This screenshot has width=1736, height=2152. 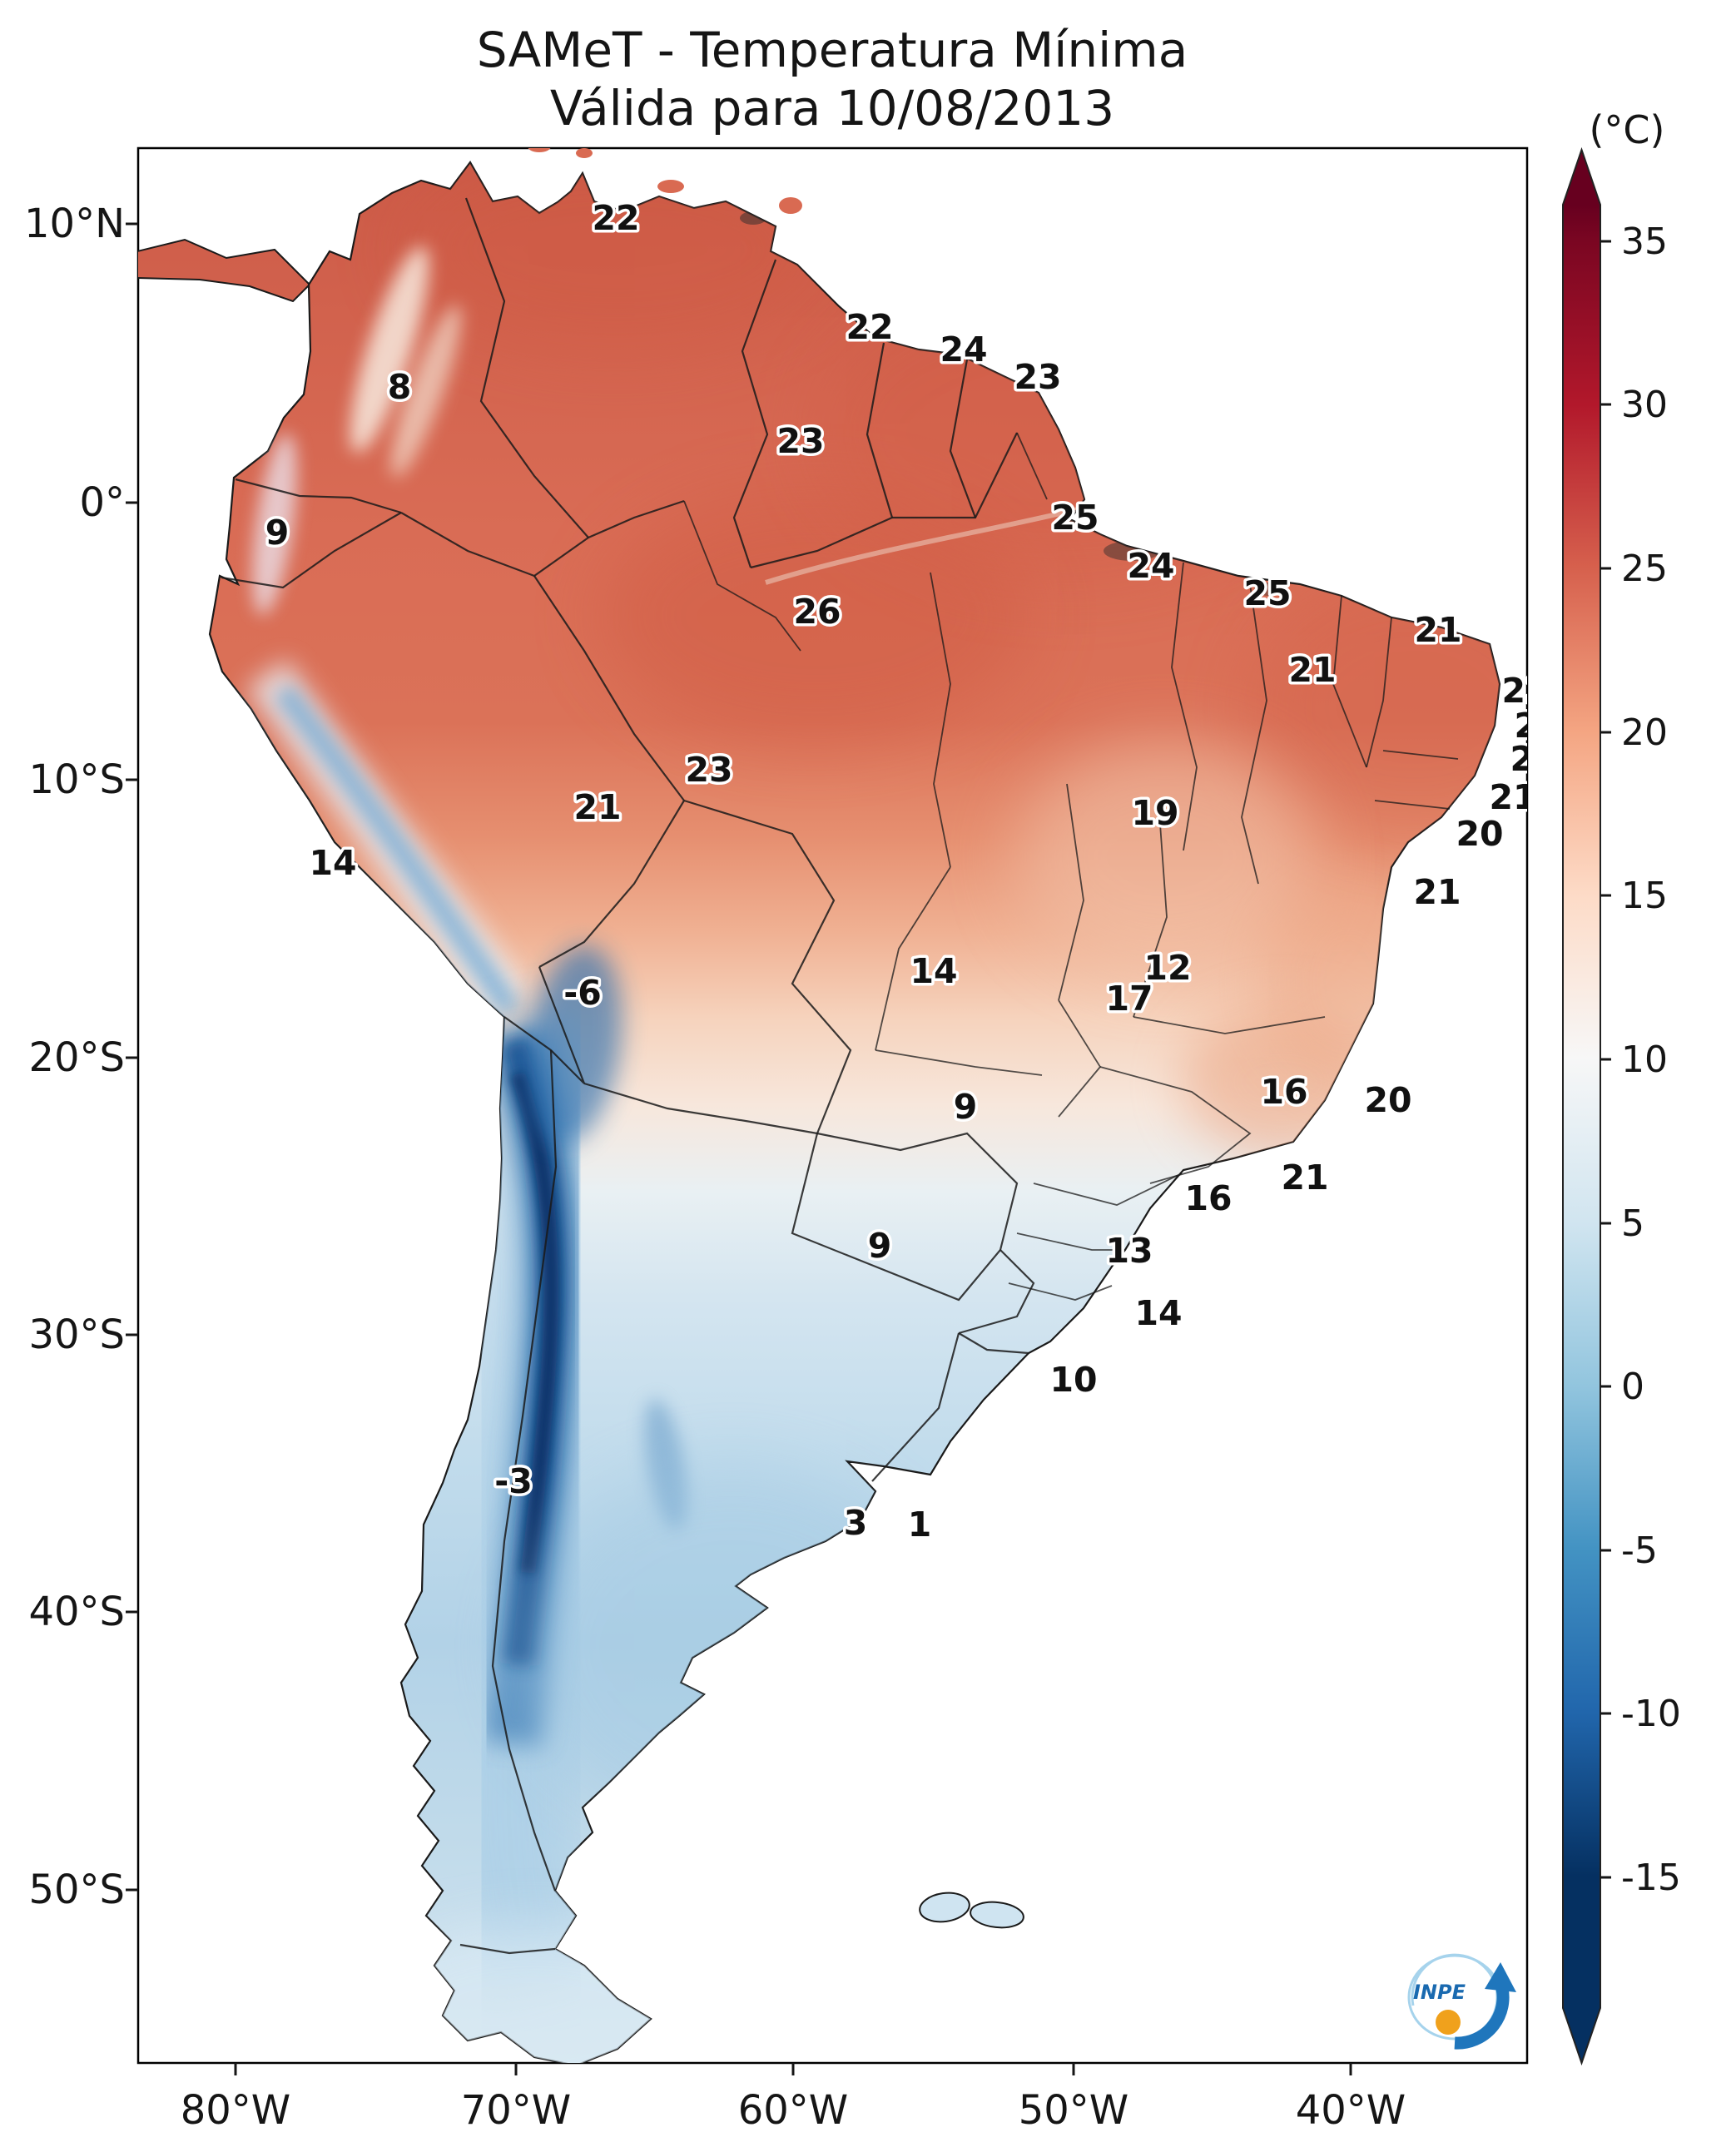 I want to click on colorbar-tick-label: 15, so click(x=1644, y=896).